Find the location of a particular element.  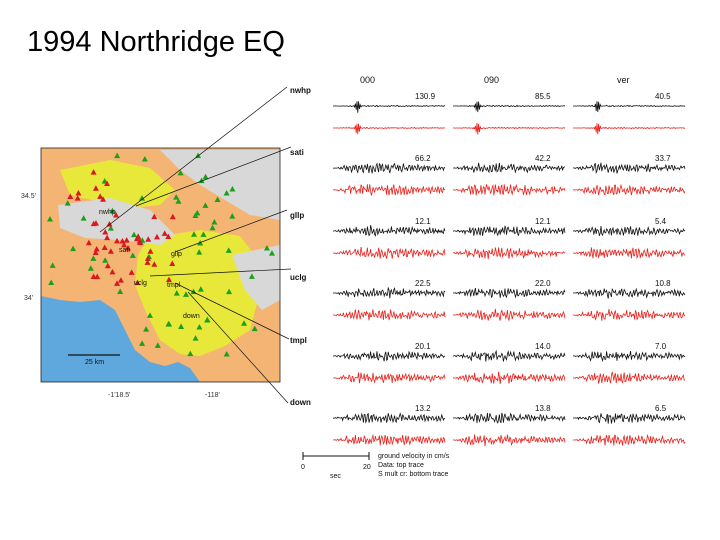

peak-value-label: 7.0 is located at coordinates (661, 346).